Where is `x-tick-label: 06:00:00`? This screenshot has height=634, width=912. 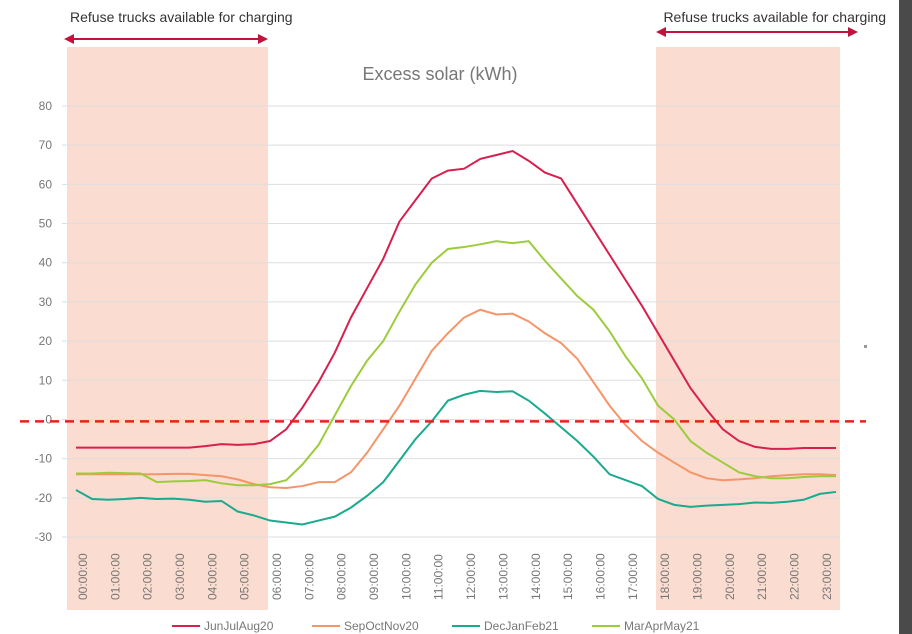
x-tick-label: 06:00:00 is located at coordinates (277, 576).